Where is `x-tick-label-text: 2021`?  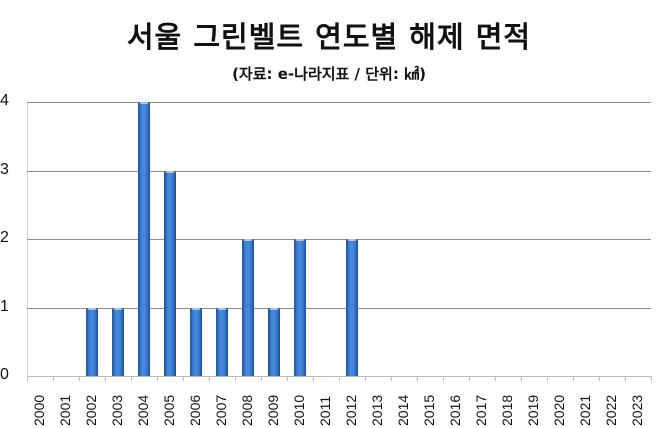 x-tick-label-text: 2021 is located at coordinates (585, 410).